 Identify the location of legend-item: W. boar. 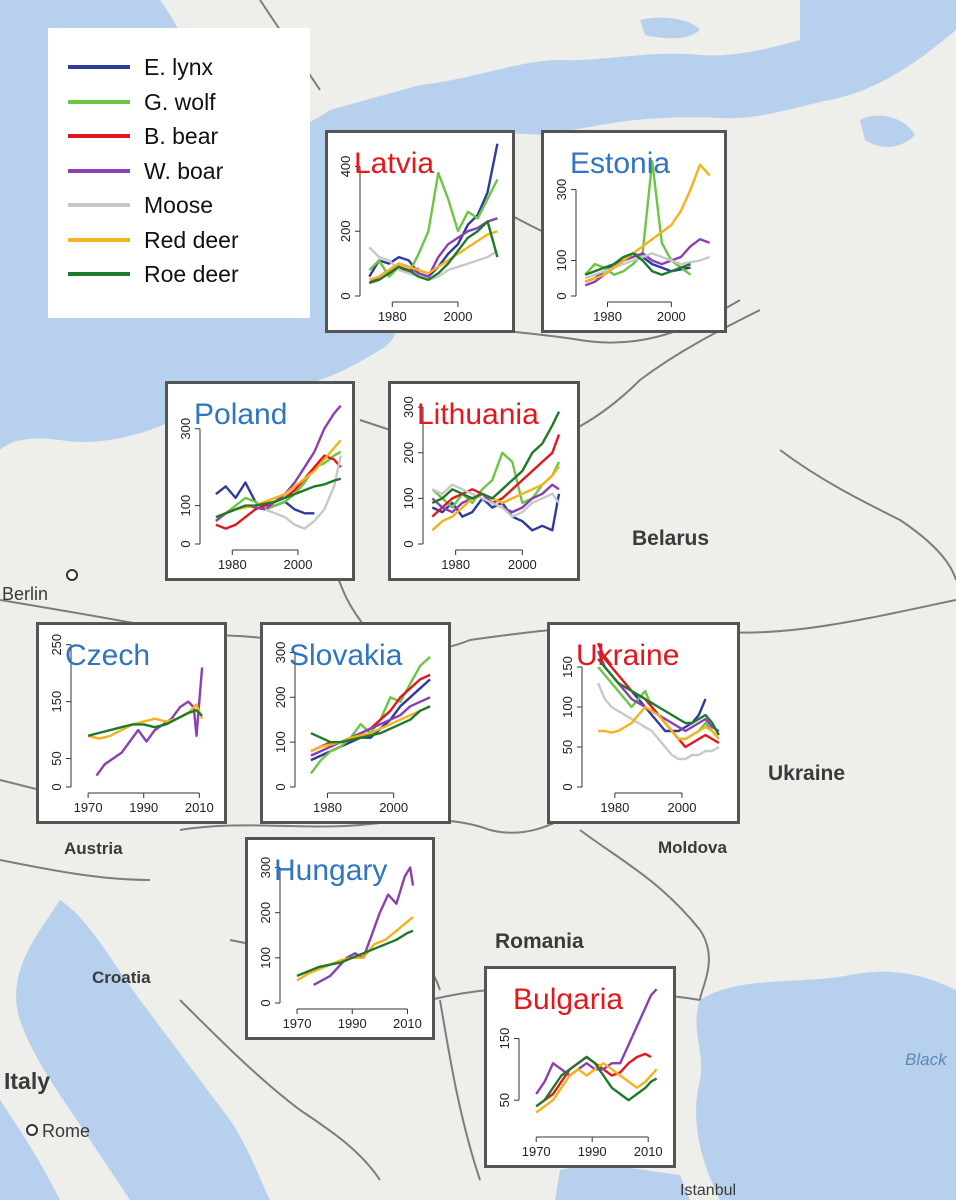
(179, 171).